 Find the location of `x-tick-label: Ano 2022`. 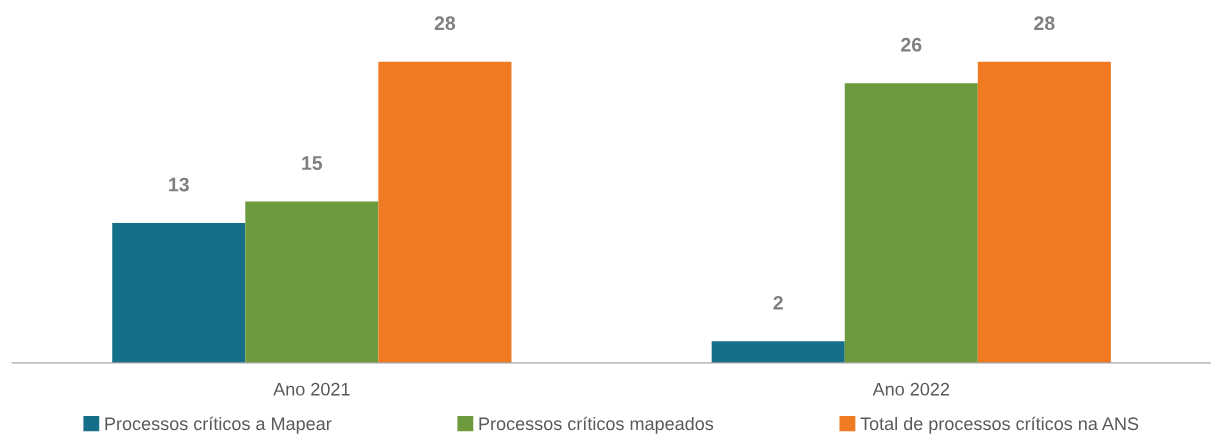

x-tick-label: Ano 2022 is located at coordinates (911, 389).